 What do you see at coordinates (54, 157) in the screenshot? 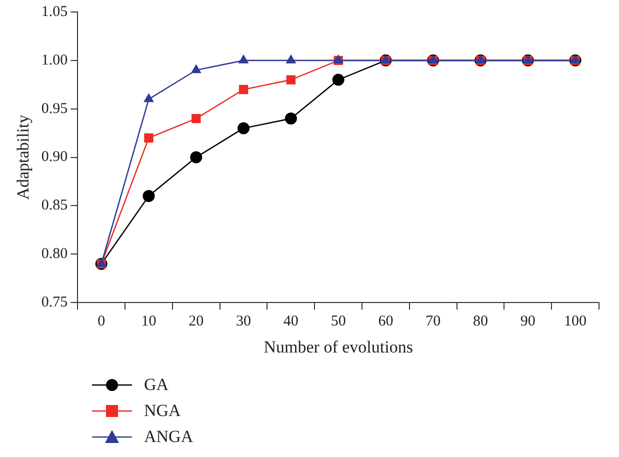
I see `y-tick-label: 0.90` at bounding box center [54, 157].